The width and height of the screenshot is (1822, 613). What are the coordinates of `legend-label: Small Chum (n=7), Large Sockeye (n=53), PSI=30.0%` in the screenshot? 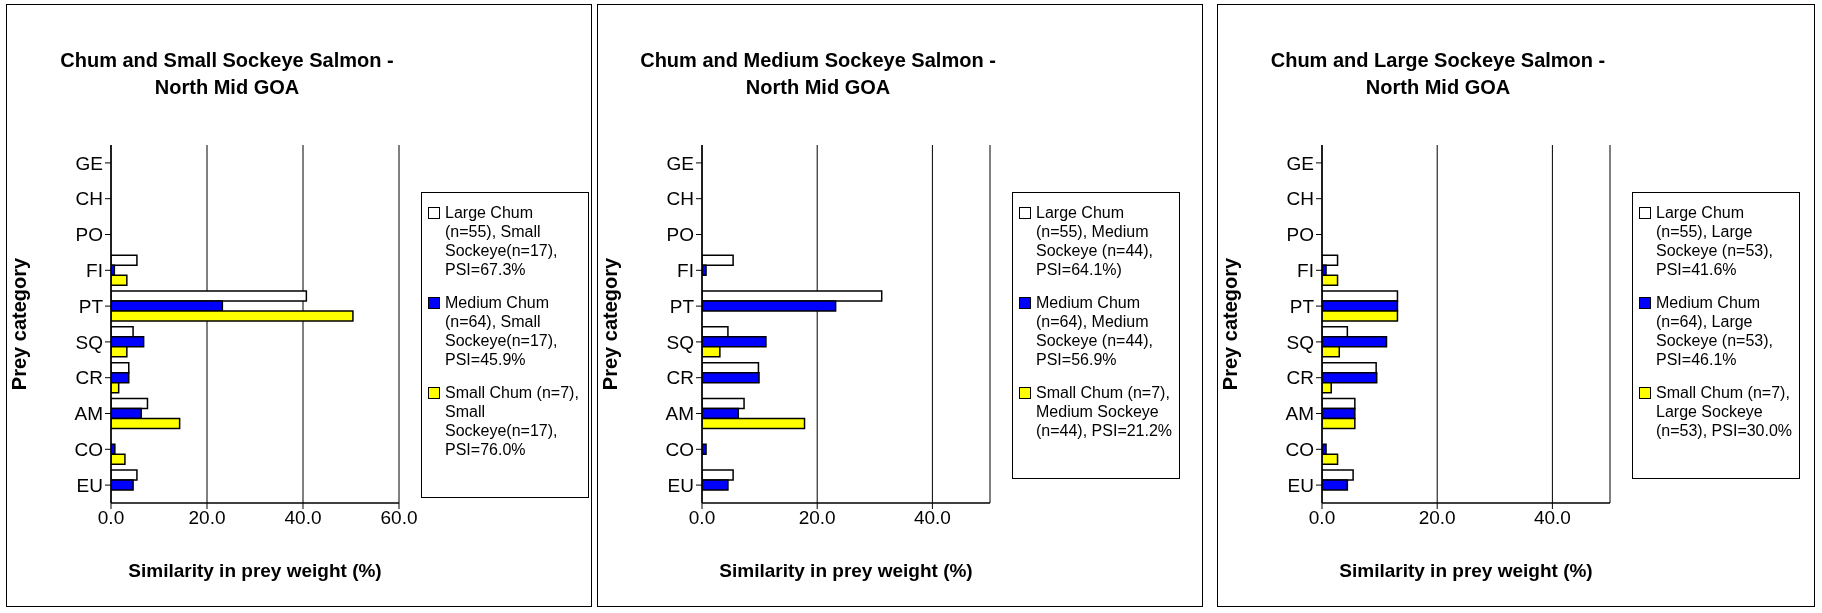 It's located at (1724, 411).